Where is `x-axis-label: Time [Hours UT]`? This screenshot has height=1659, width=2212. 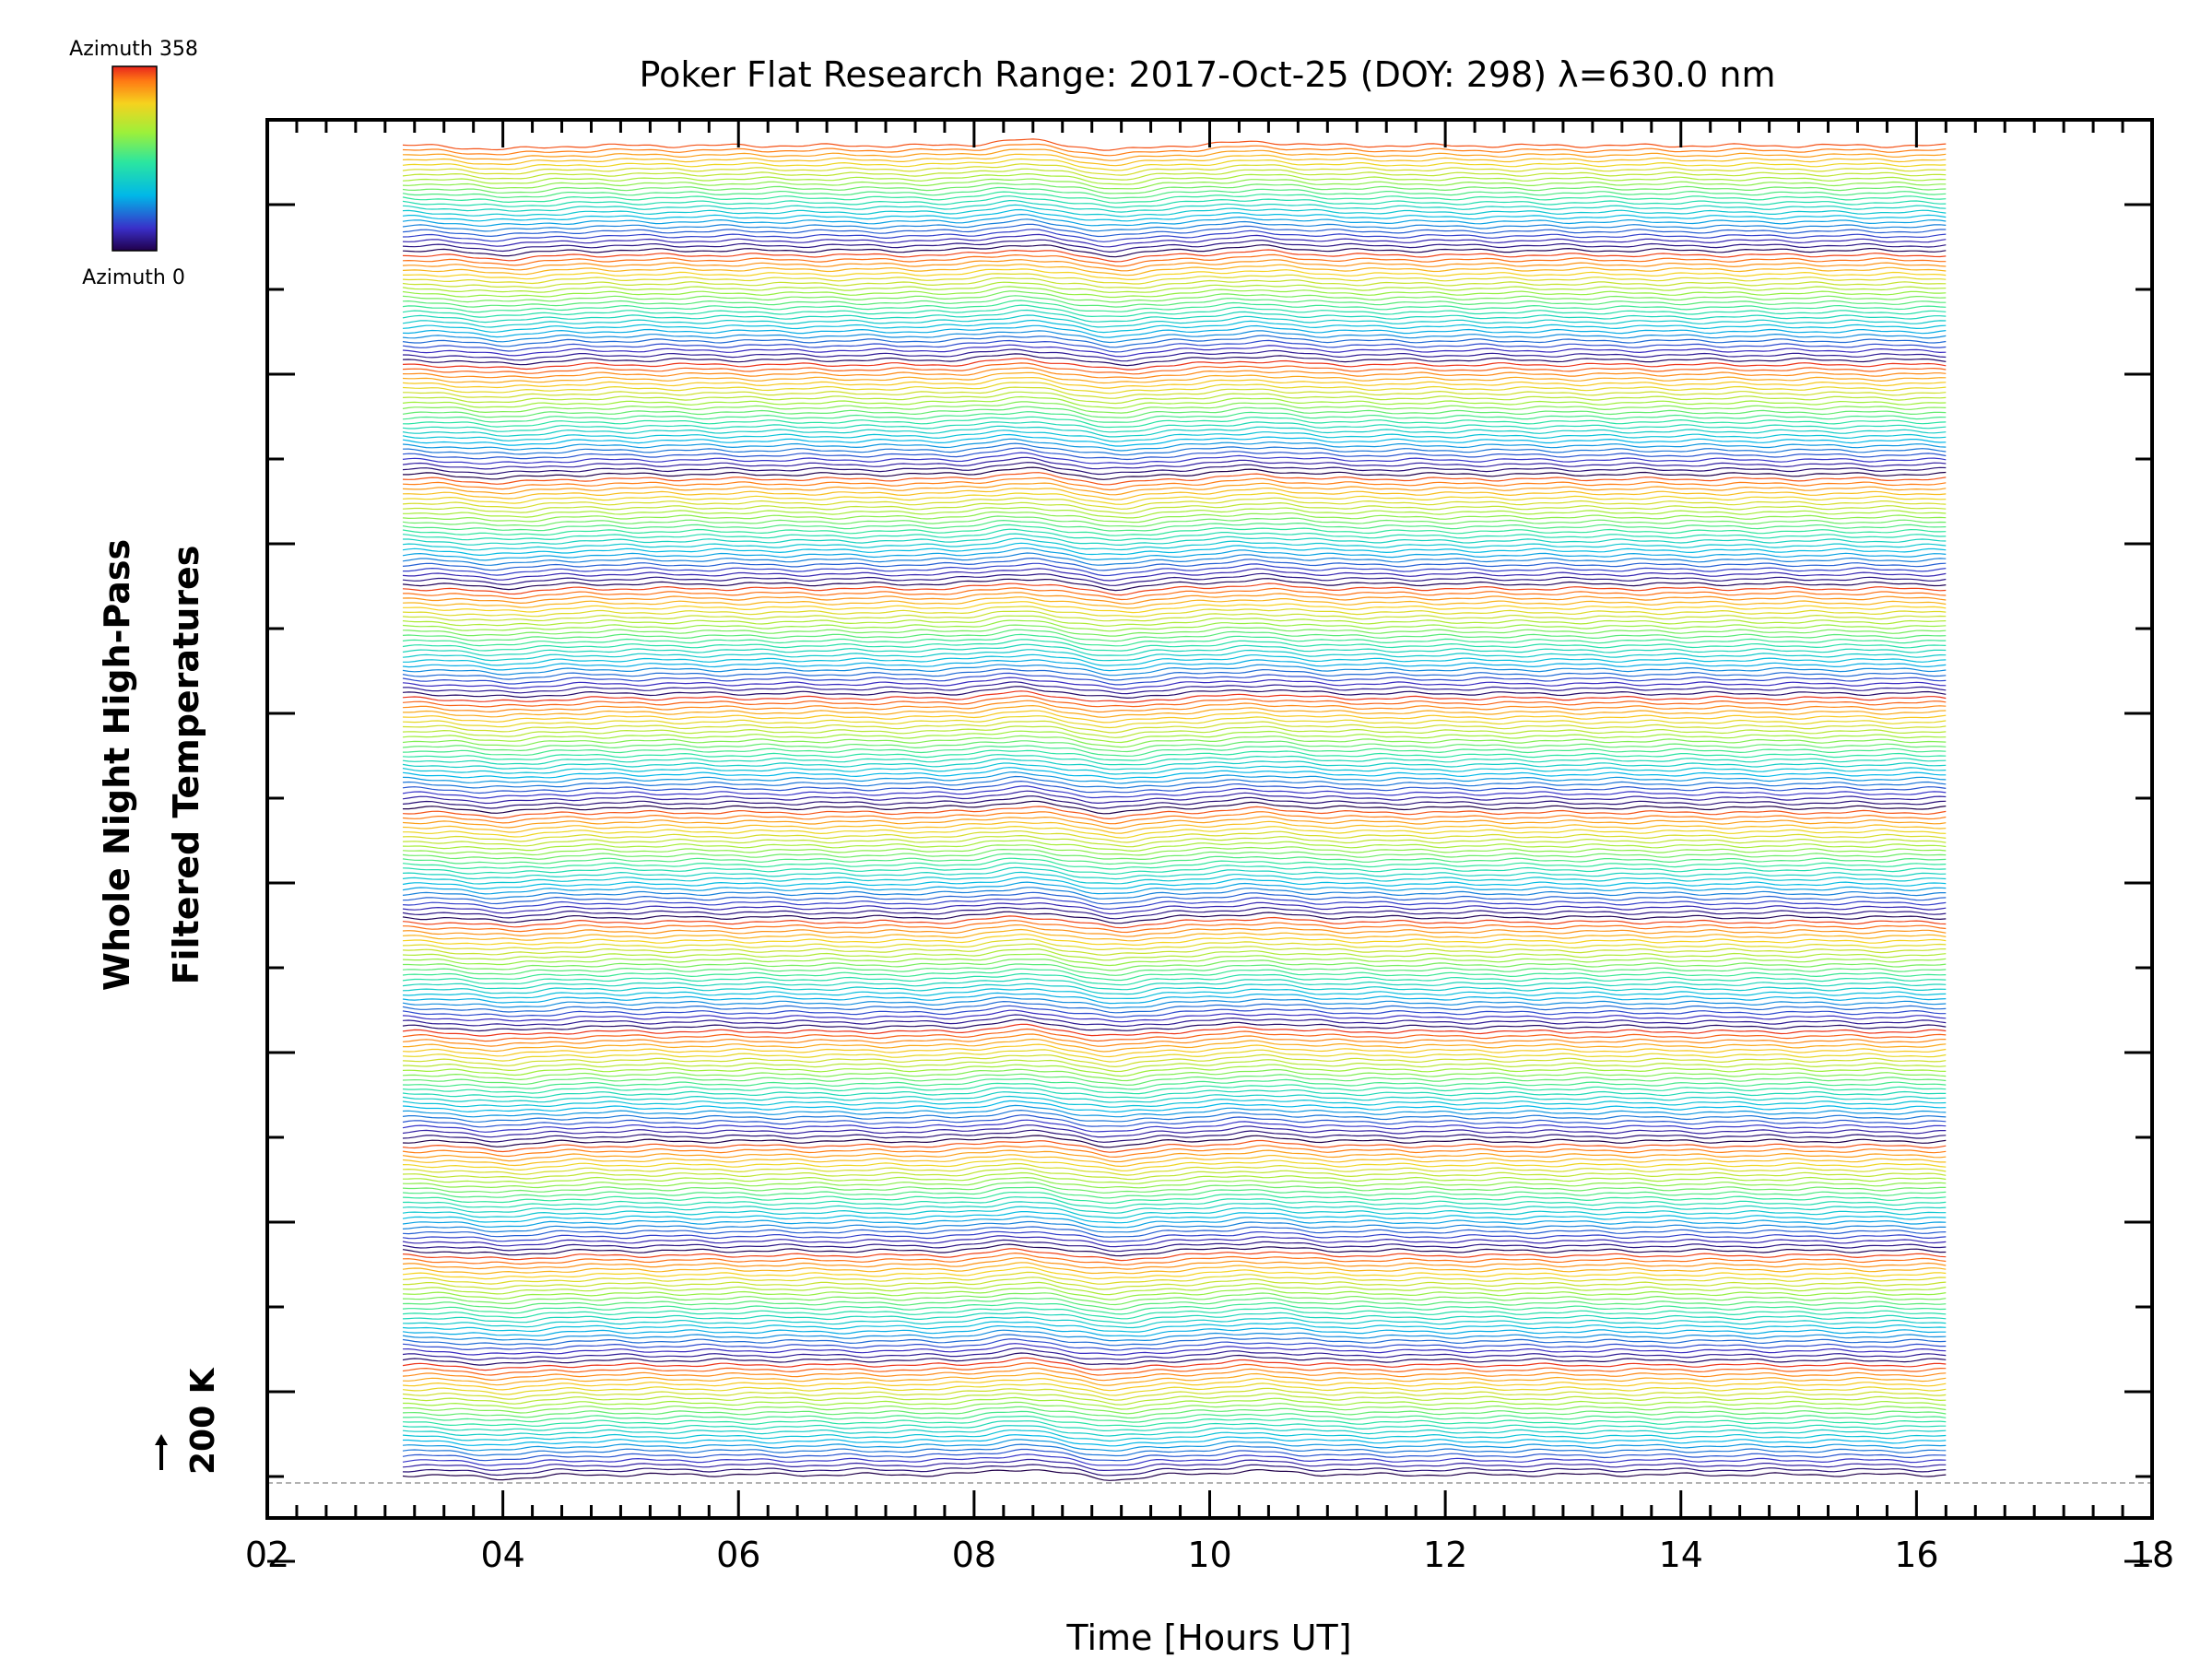
x-axis-label: Time [Hours UT] is located at coordinates (1208, 1638).